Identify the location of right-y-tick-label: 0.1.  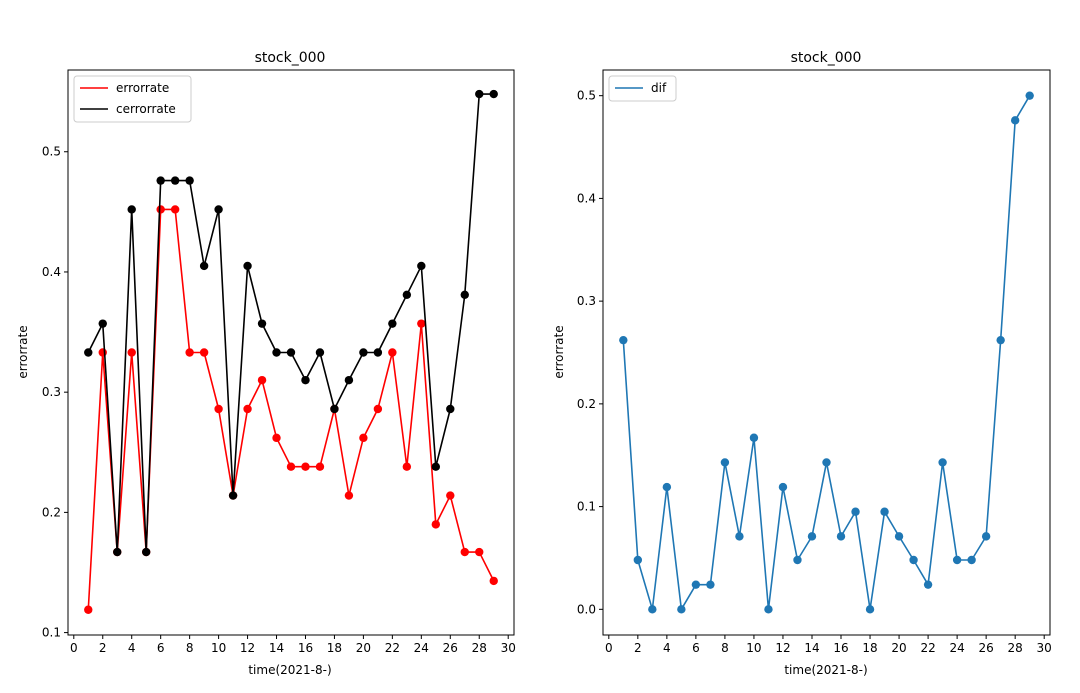
(586, 507).